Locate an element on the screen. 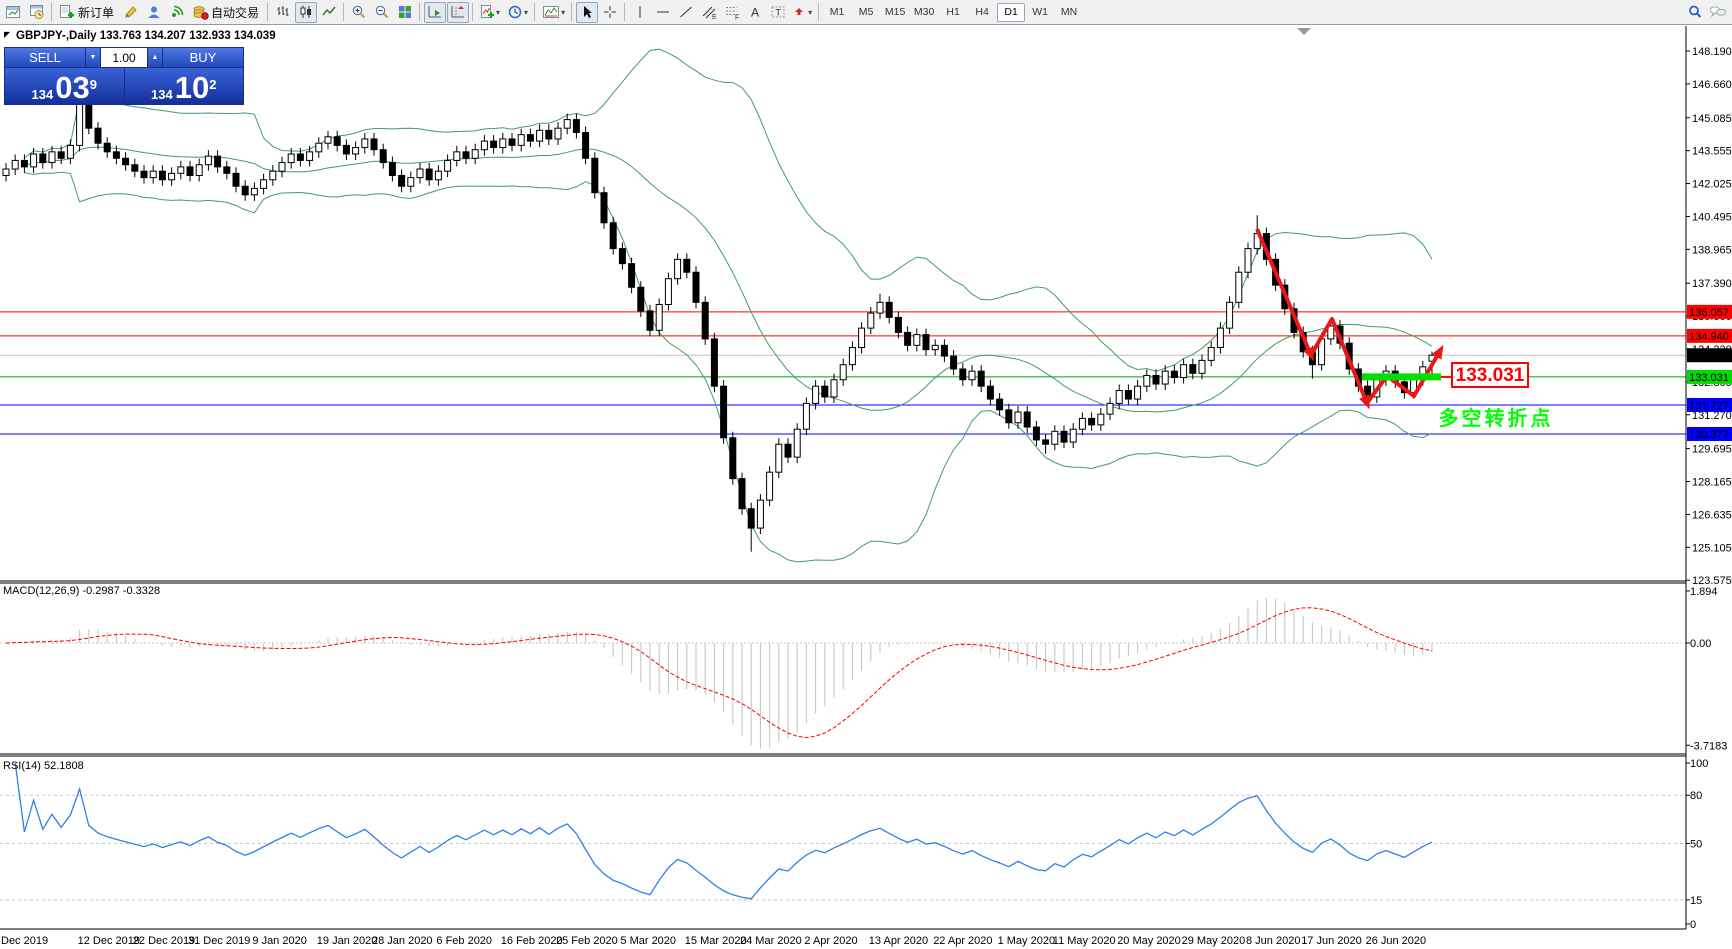 The width and height of the screenshot is (1732, 949). horizontal-line-icon is located at coordinates (663, 12).